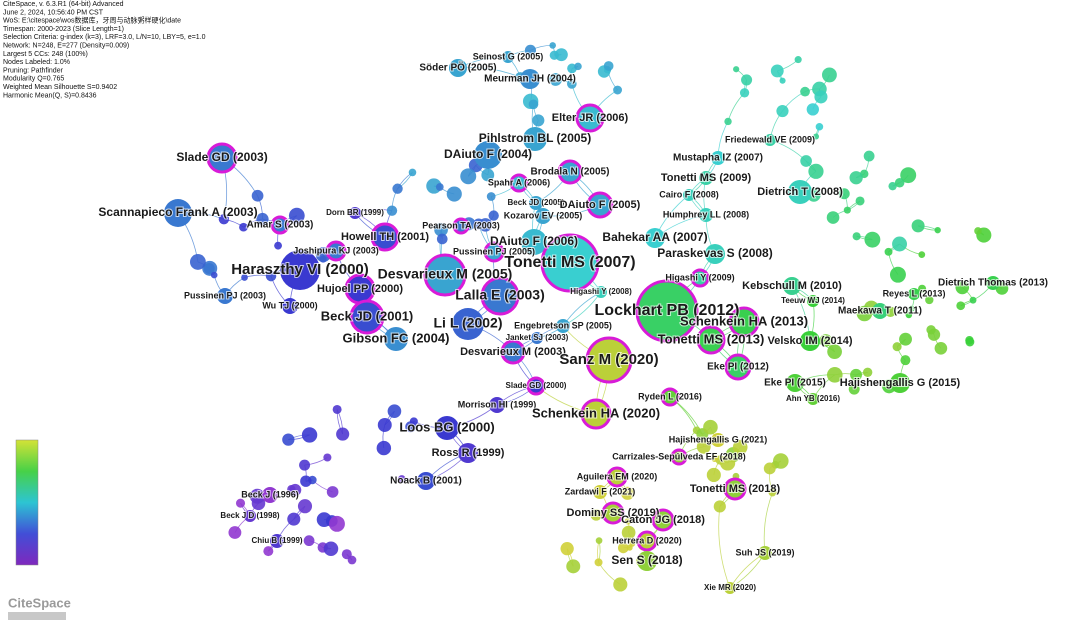 Image resolution: width=1067 pixels, height=627 pixels. Describe the element at coordinates (519, 182) in the screenshot. I see `node-label: Spahr A (2006)` at that location.